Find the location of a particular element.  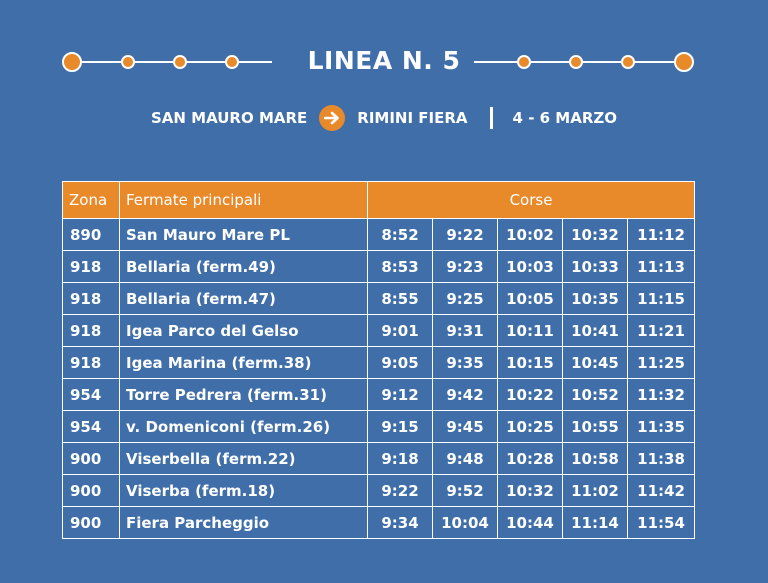

departure-time-cell: 11:21 is located at coordinates (661, 330).